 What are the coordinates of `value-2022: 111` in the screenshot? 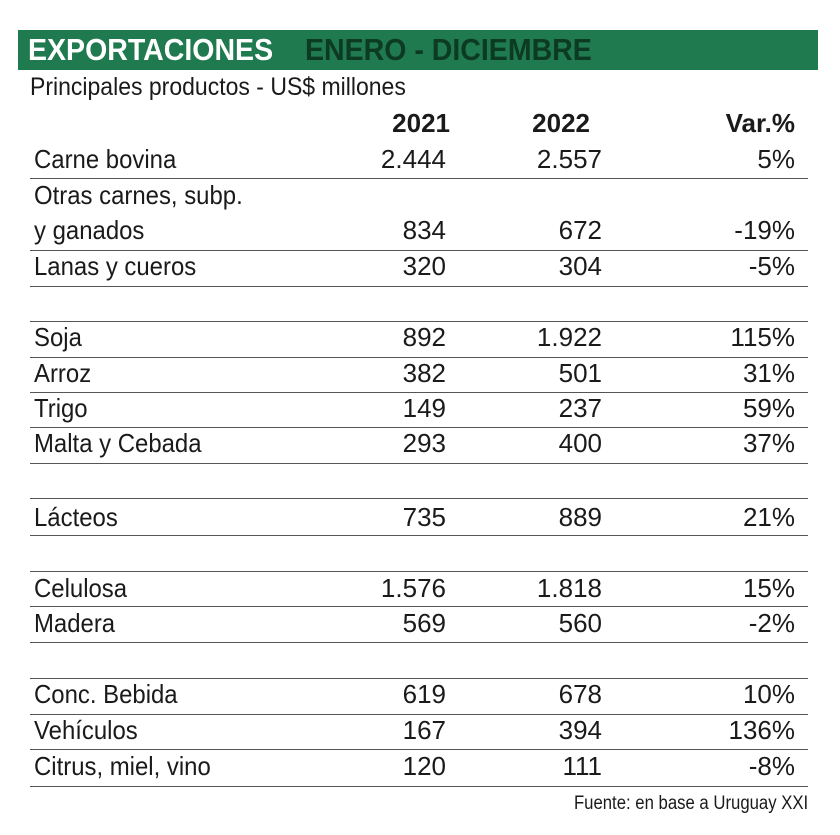 It's located at (582, 766).